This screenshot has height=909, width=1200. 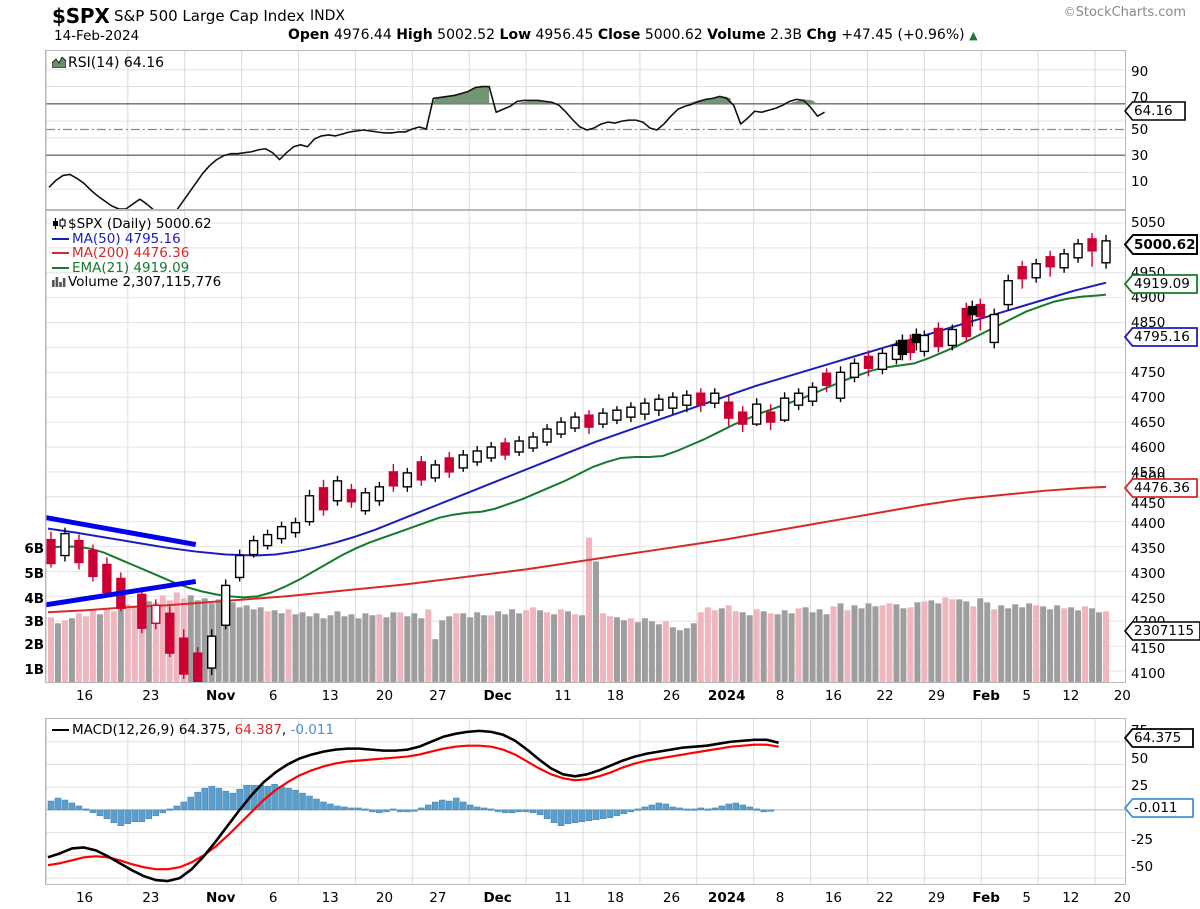 I want to click on rsi-ytick-90: 90, so click(x=1140, y=72).